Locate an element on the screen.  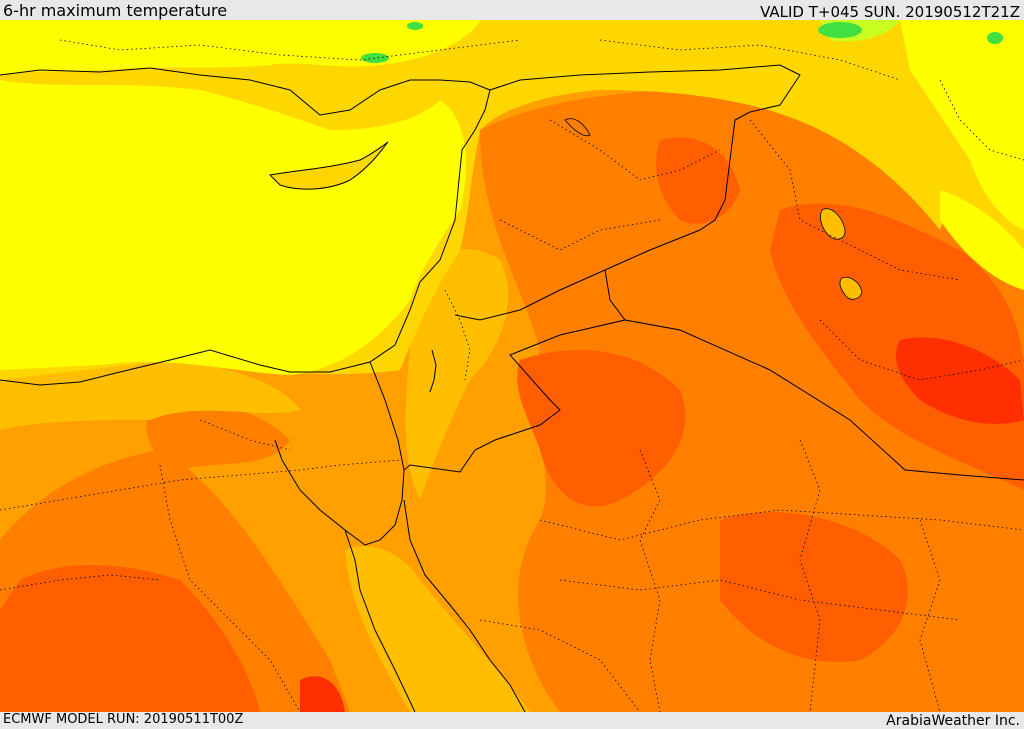
island-cyprus is located at coordinates (328, 165).